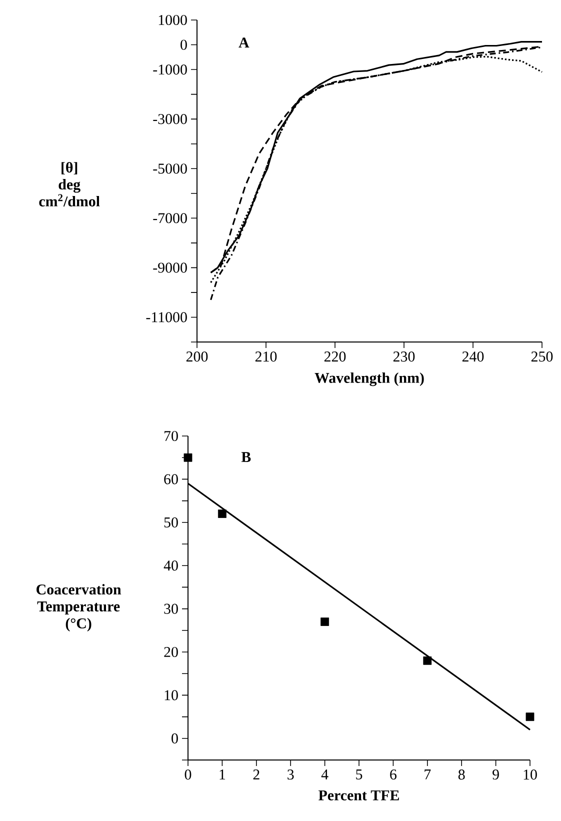  I want to click on y-tick-label: 20, so click(171, 652).